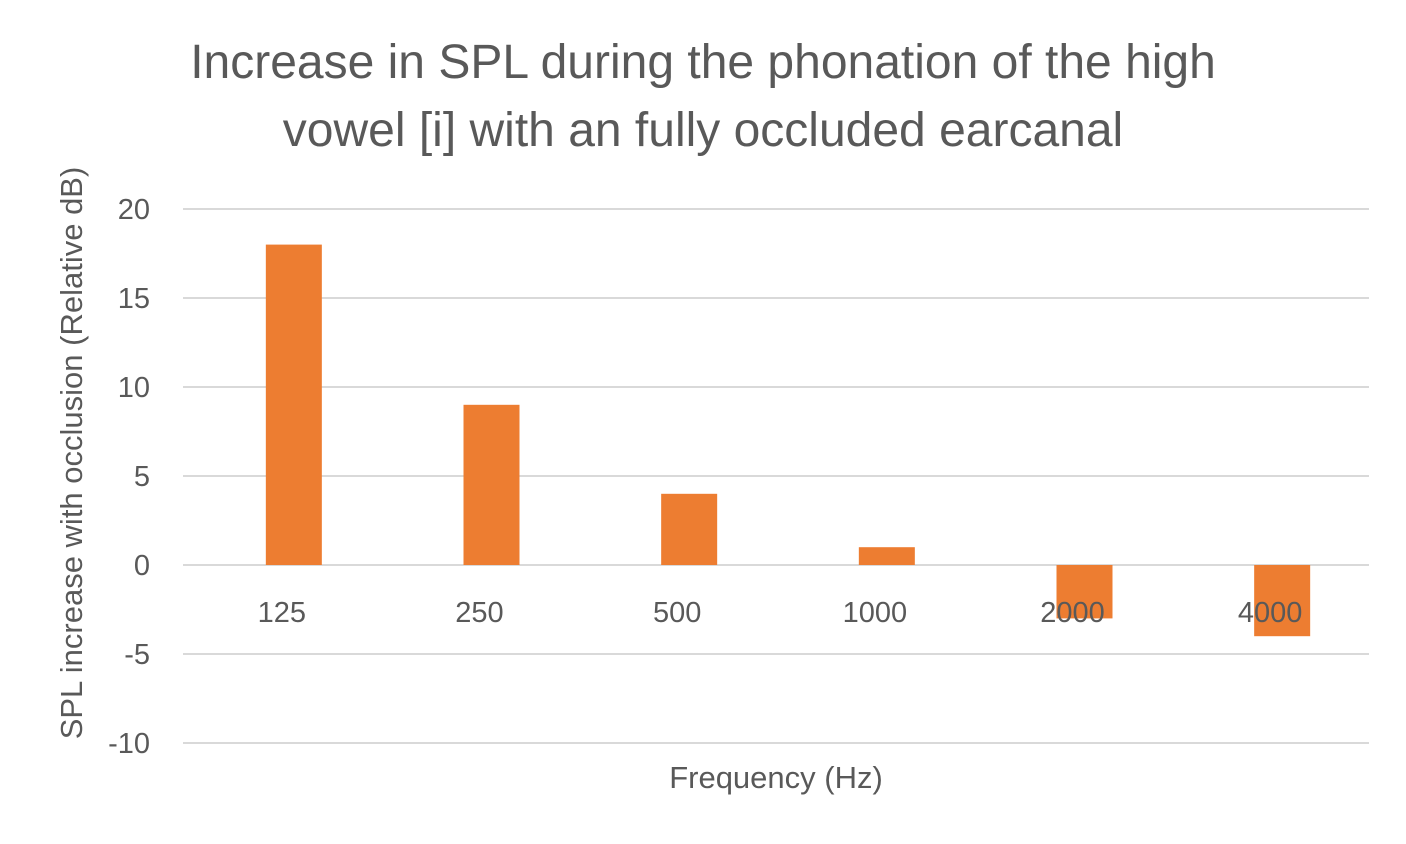 This screenshot has height=844, width=1406. I want to click on y-tick-label: -10, so click(129, 744).